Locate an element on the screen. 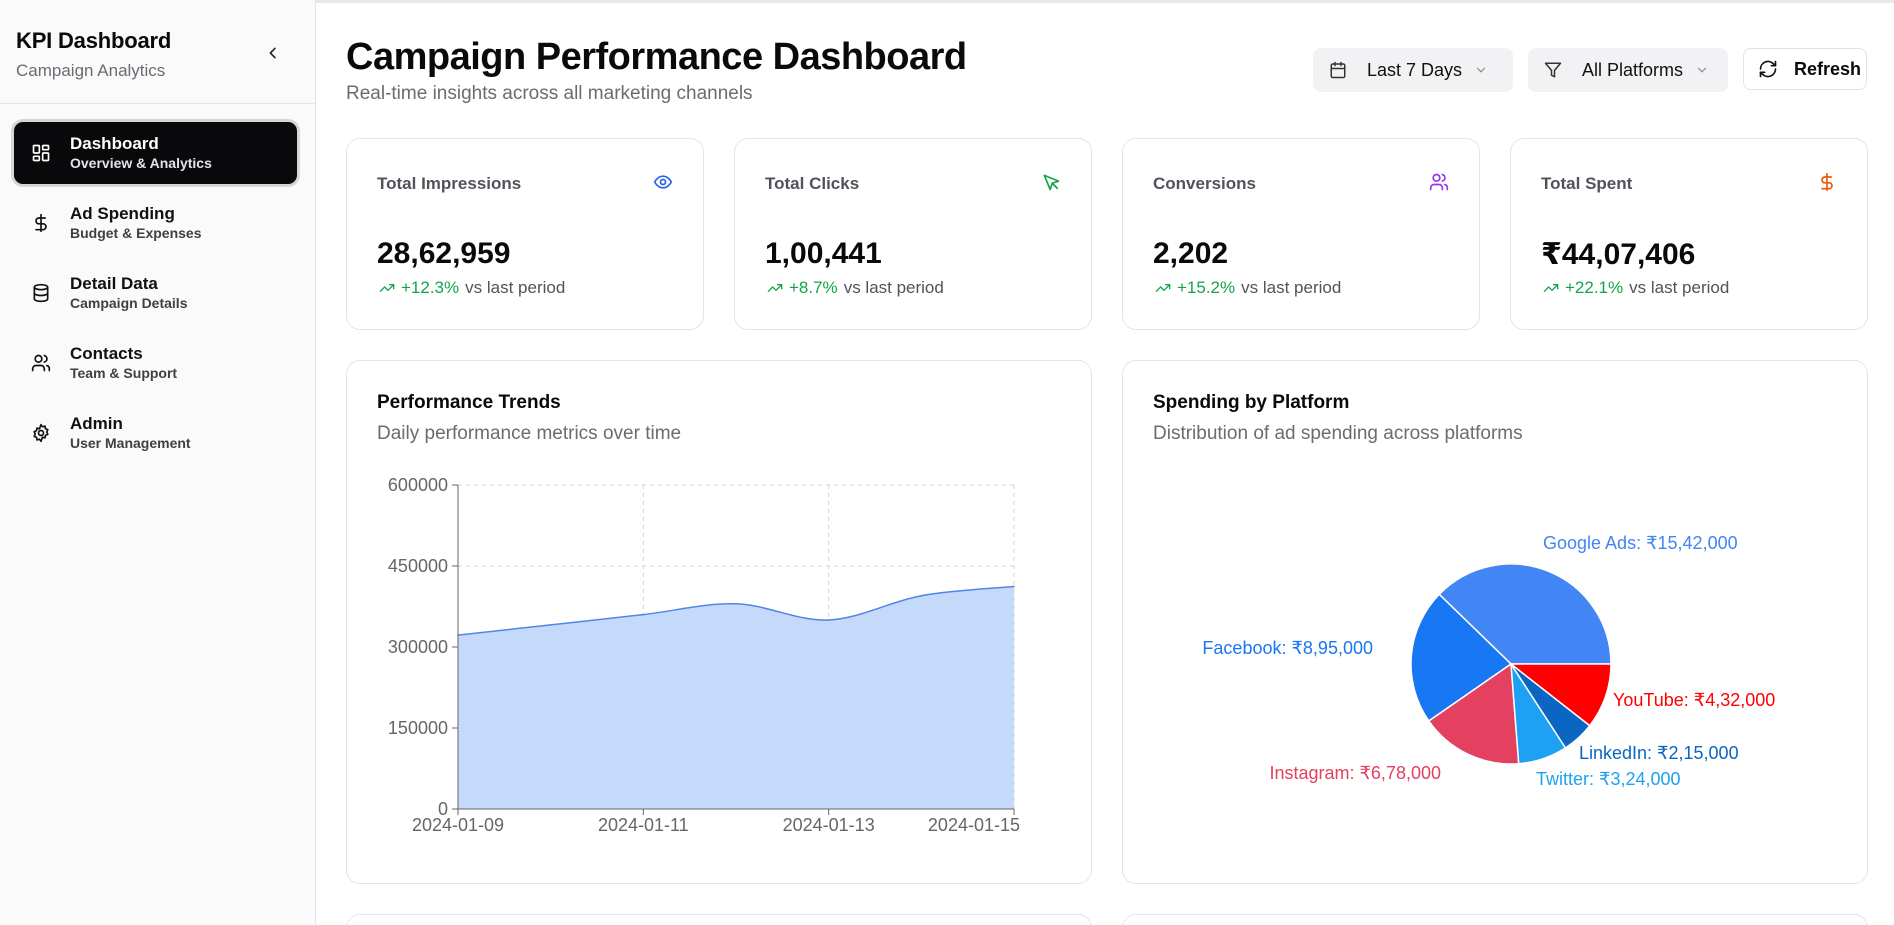  pie-slice-google-ads is located at coordinates (1525, 614).